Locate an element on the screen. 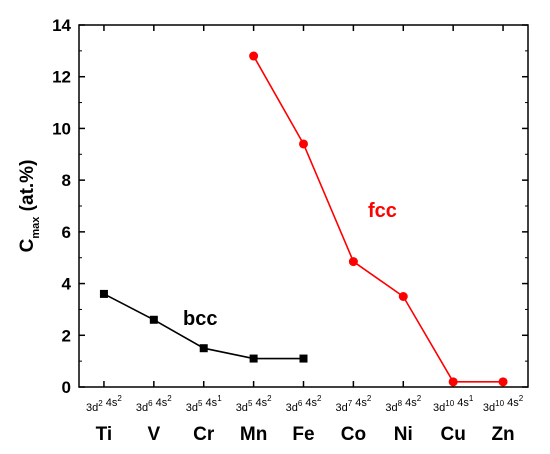  x-config-label: 3d7 4s2 is located at coordinates (353, 404).